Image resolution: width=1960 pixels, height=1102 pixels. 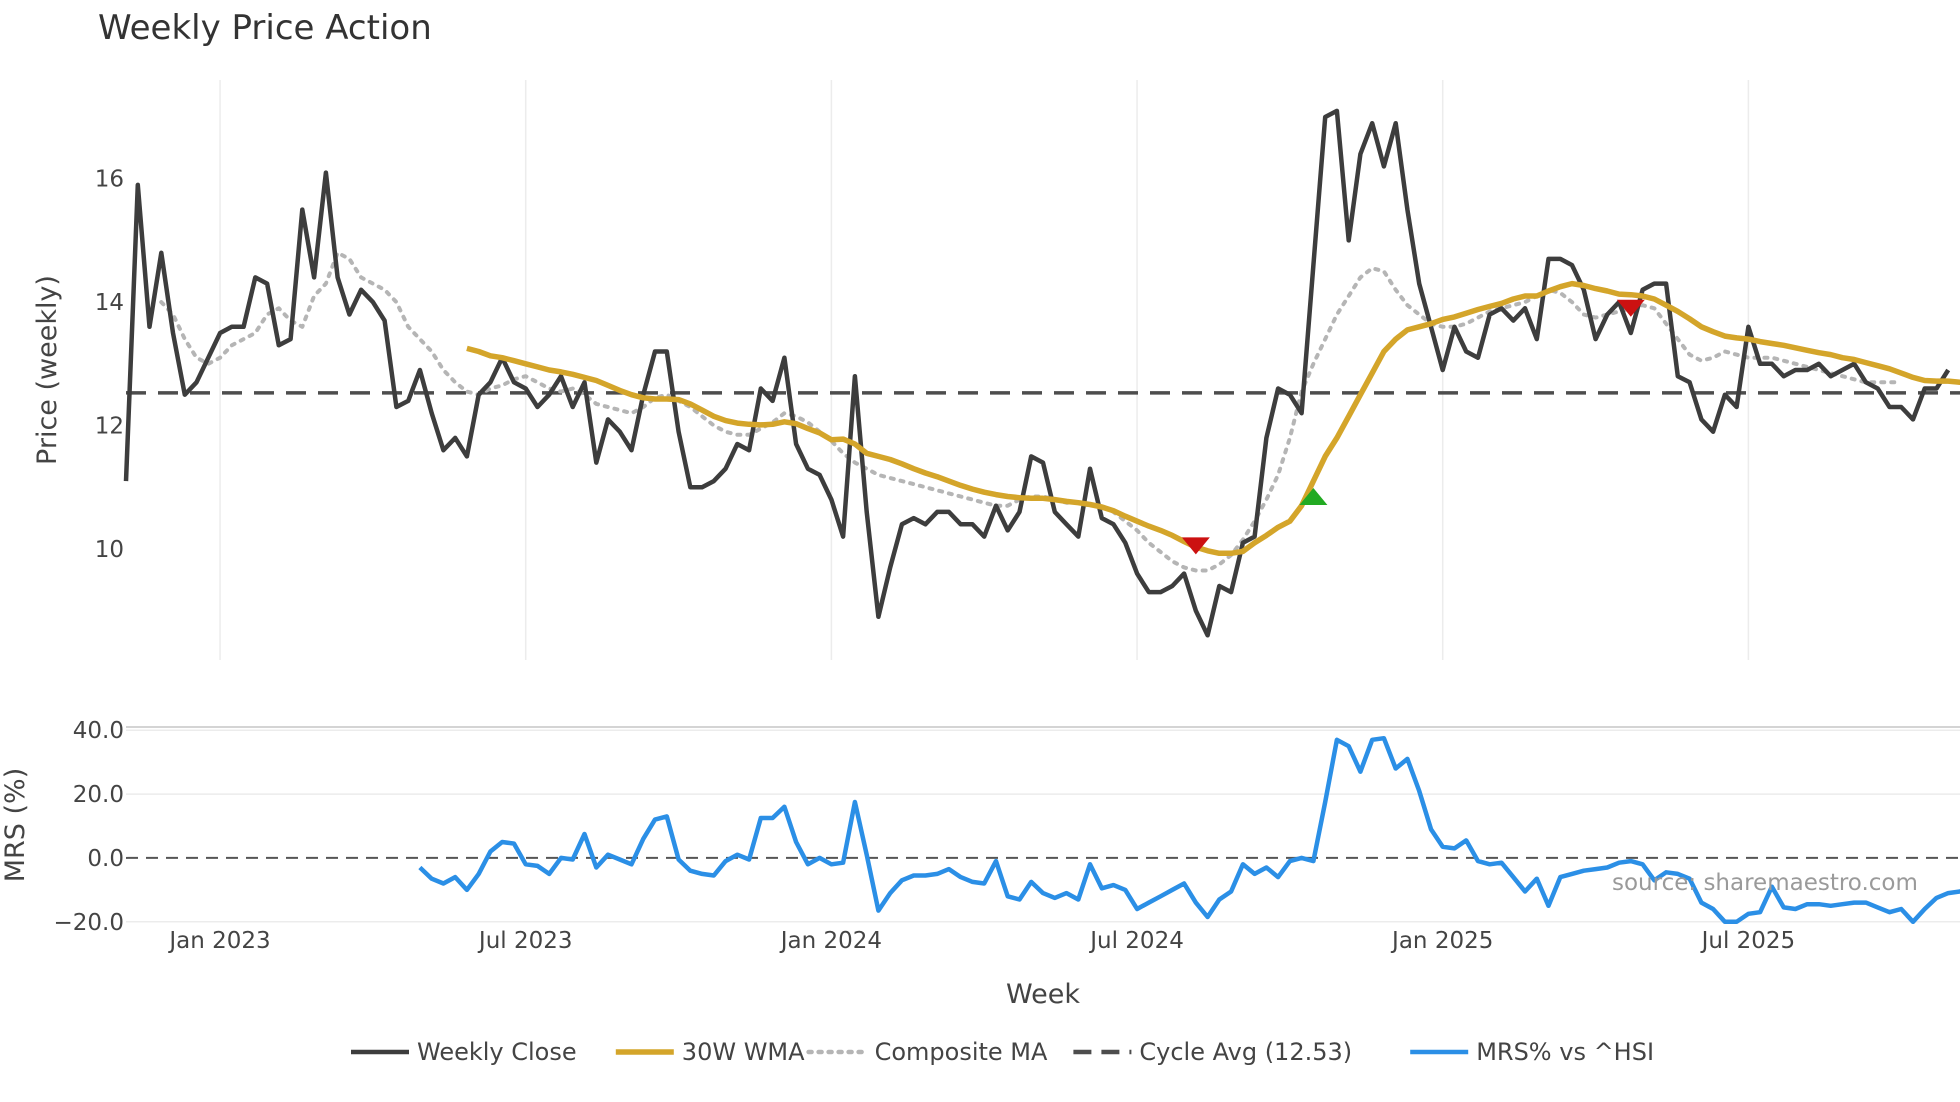 I want to click on mrs-y-tick-label: 0.0, so click(x=105, y=859).